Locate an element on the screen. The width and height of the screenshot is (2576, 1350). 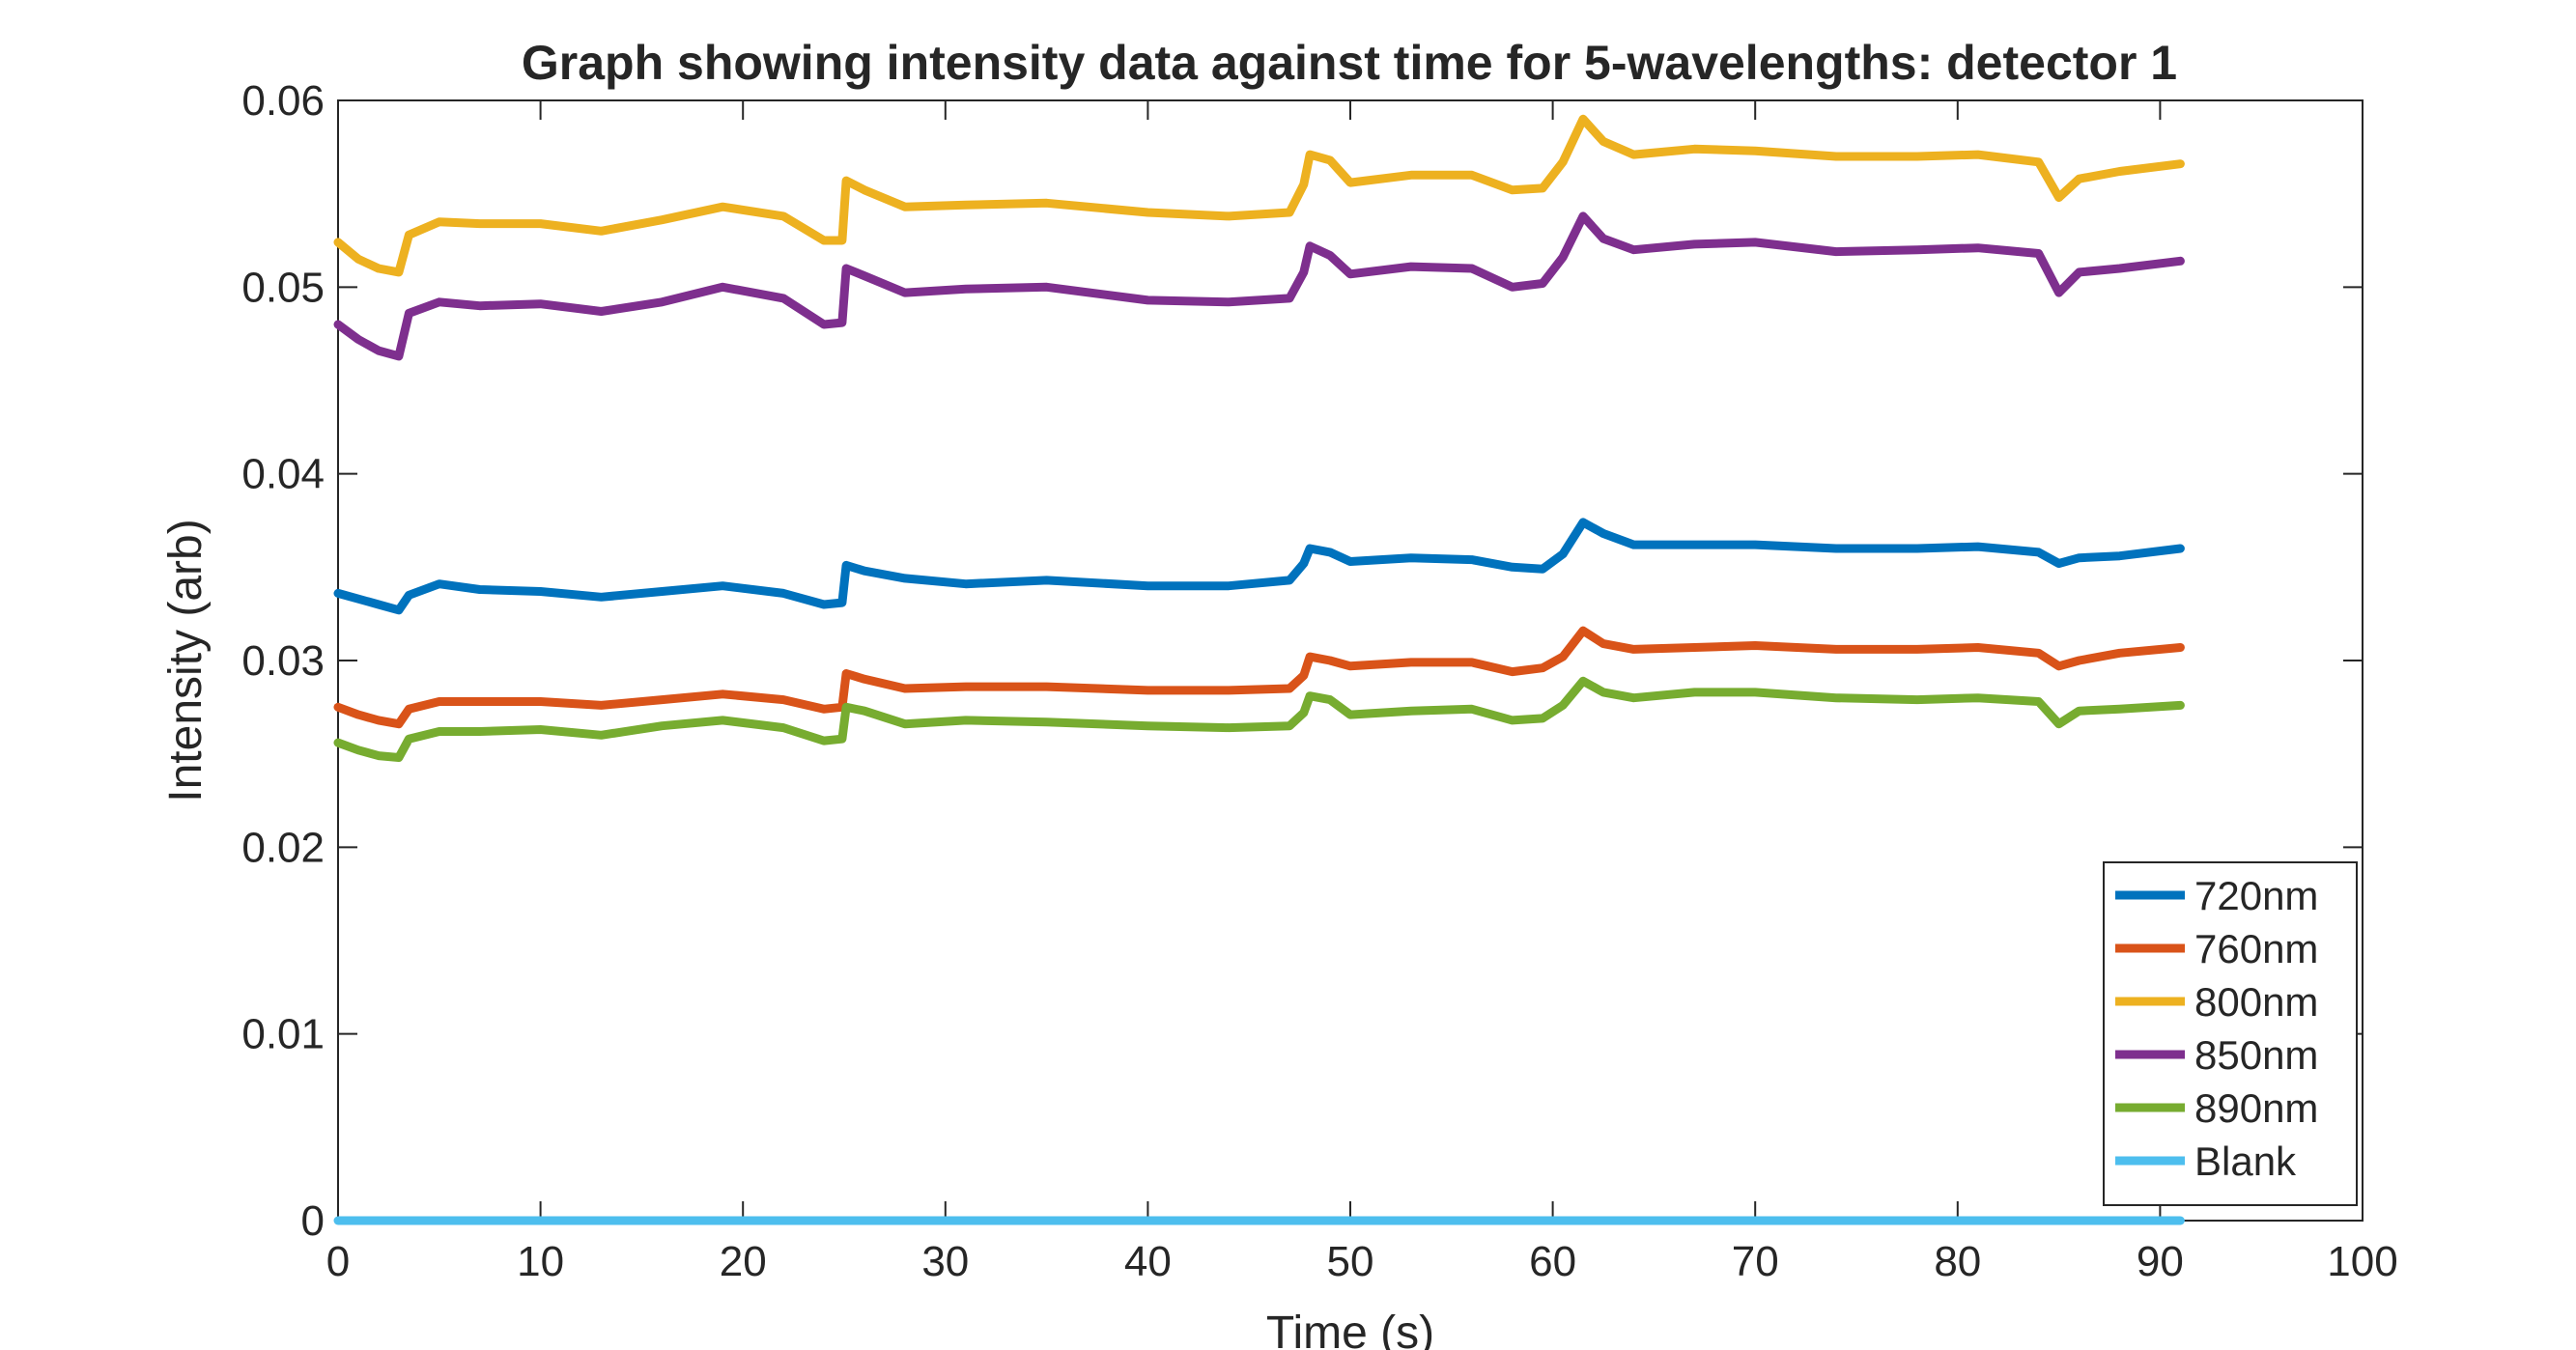
y-tick-label: 0.01 is located at coordinates (283, 1034).